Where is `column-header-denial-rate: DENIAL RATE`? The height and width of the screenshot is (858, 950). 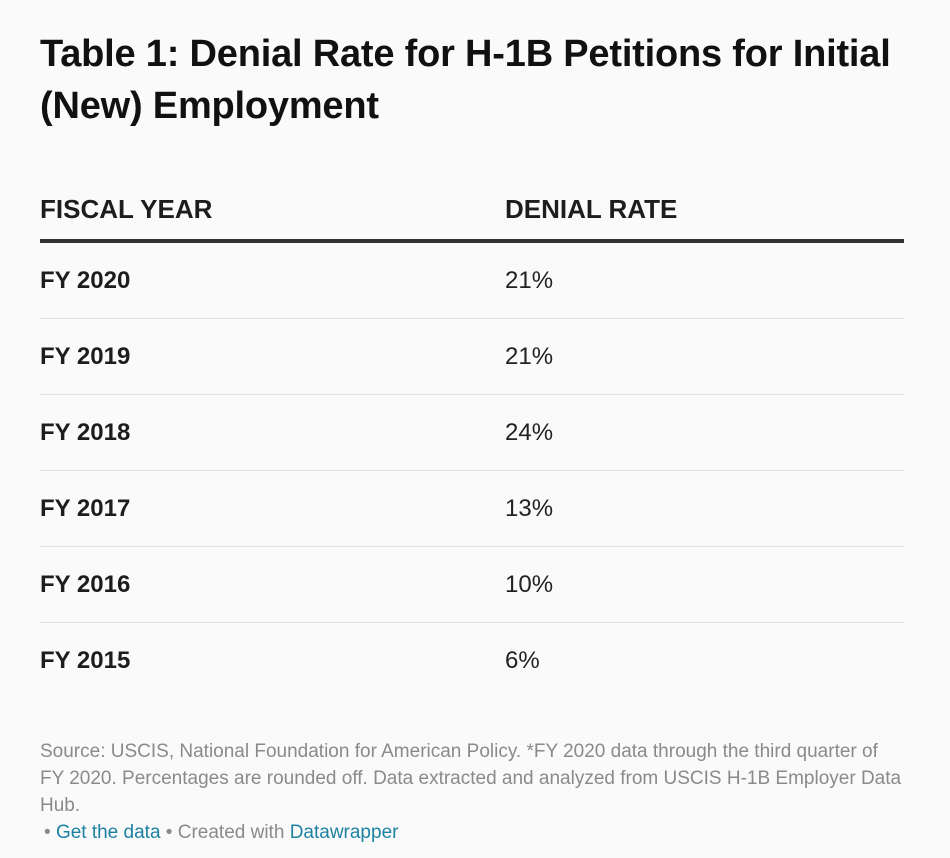 column-header-denial-rate: DENIAL RATE is located at coordinates (591, 209).